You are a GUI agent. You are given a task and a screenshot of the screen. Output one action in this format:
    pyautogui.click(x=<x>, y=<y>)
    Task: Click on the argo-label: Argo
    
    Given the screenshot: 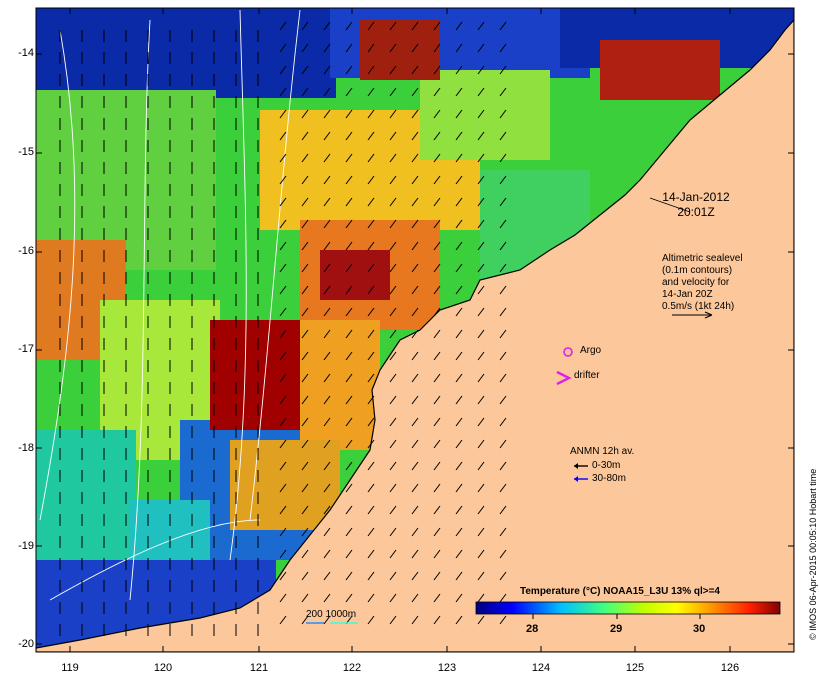 What is the action you would take?
    pyautogui.click(x=591, y=350)
    